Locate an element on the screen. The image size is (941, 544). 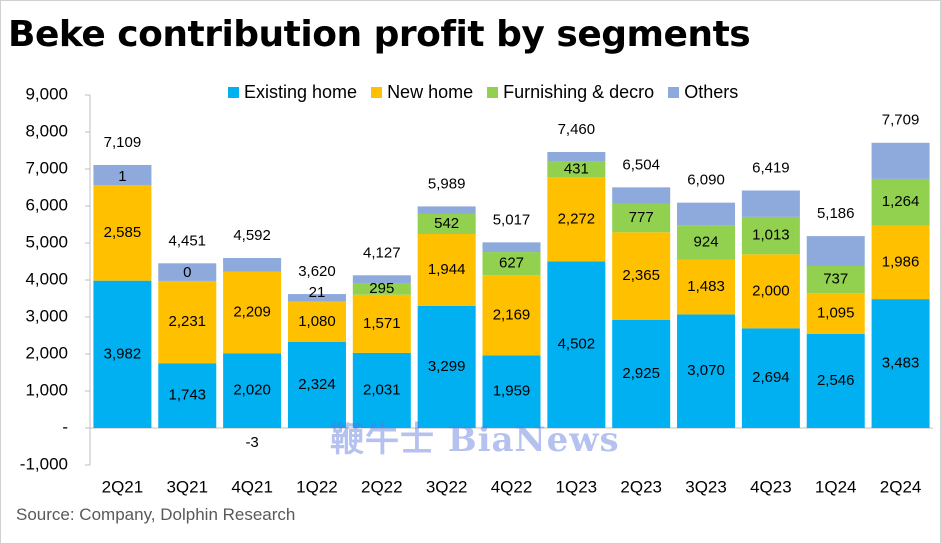
x-tick-label: 1Q22 is located at coordinates (317, 486).